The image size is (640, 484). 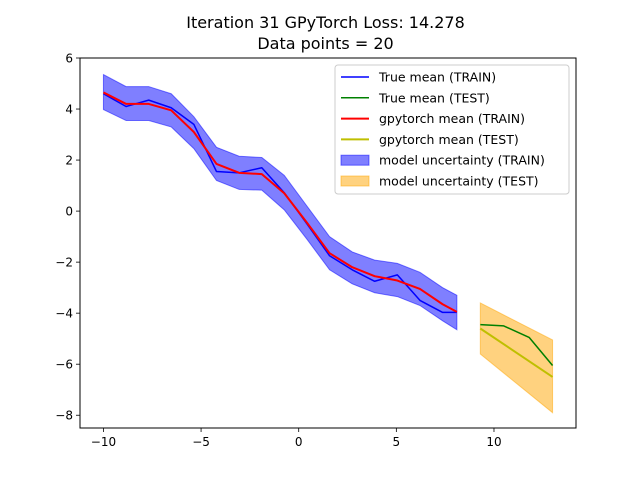 I want to click on legend-label: True mean (TEST), so click(x=434, y=97).